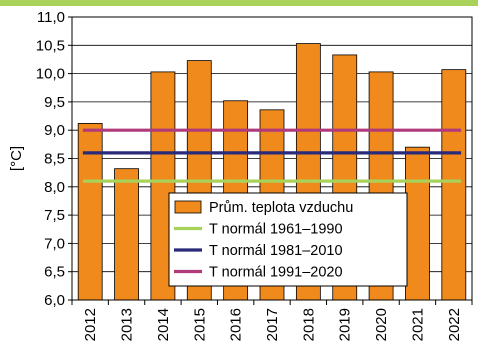 This screenshot has width=478, height=355. What do you see at coordinates (54, 187) in the screenshot?
I see `y-tick-label: 8,0` at bounding box center [54, 187].